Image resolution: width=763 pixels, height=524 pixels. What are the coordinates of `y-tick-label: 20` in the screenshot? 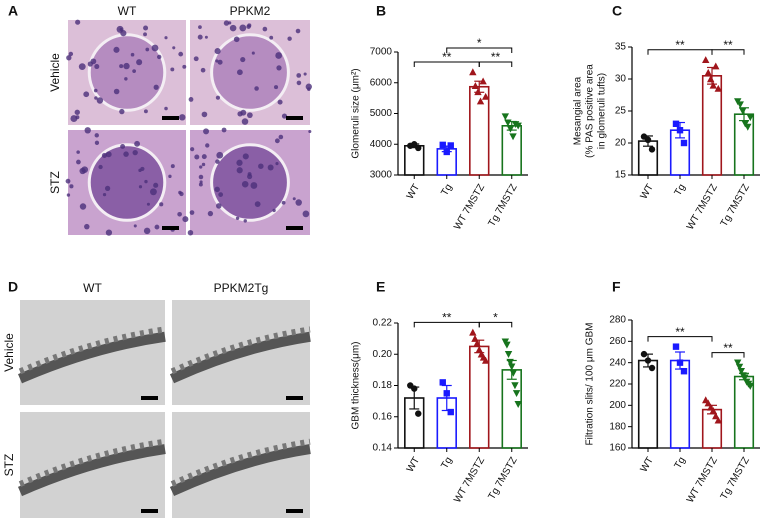 It's located at (621, 143).